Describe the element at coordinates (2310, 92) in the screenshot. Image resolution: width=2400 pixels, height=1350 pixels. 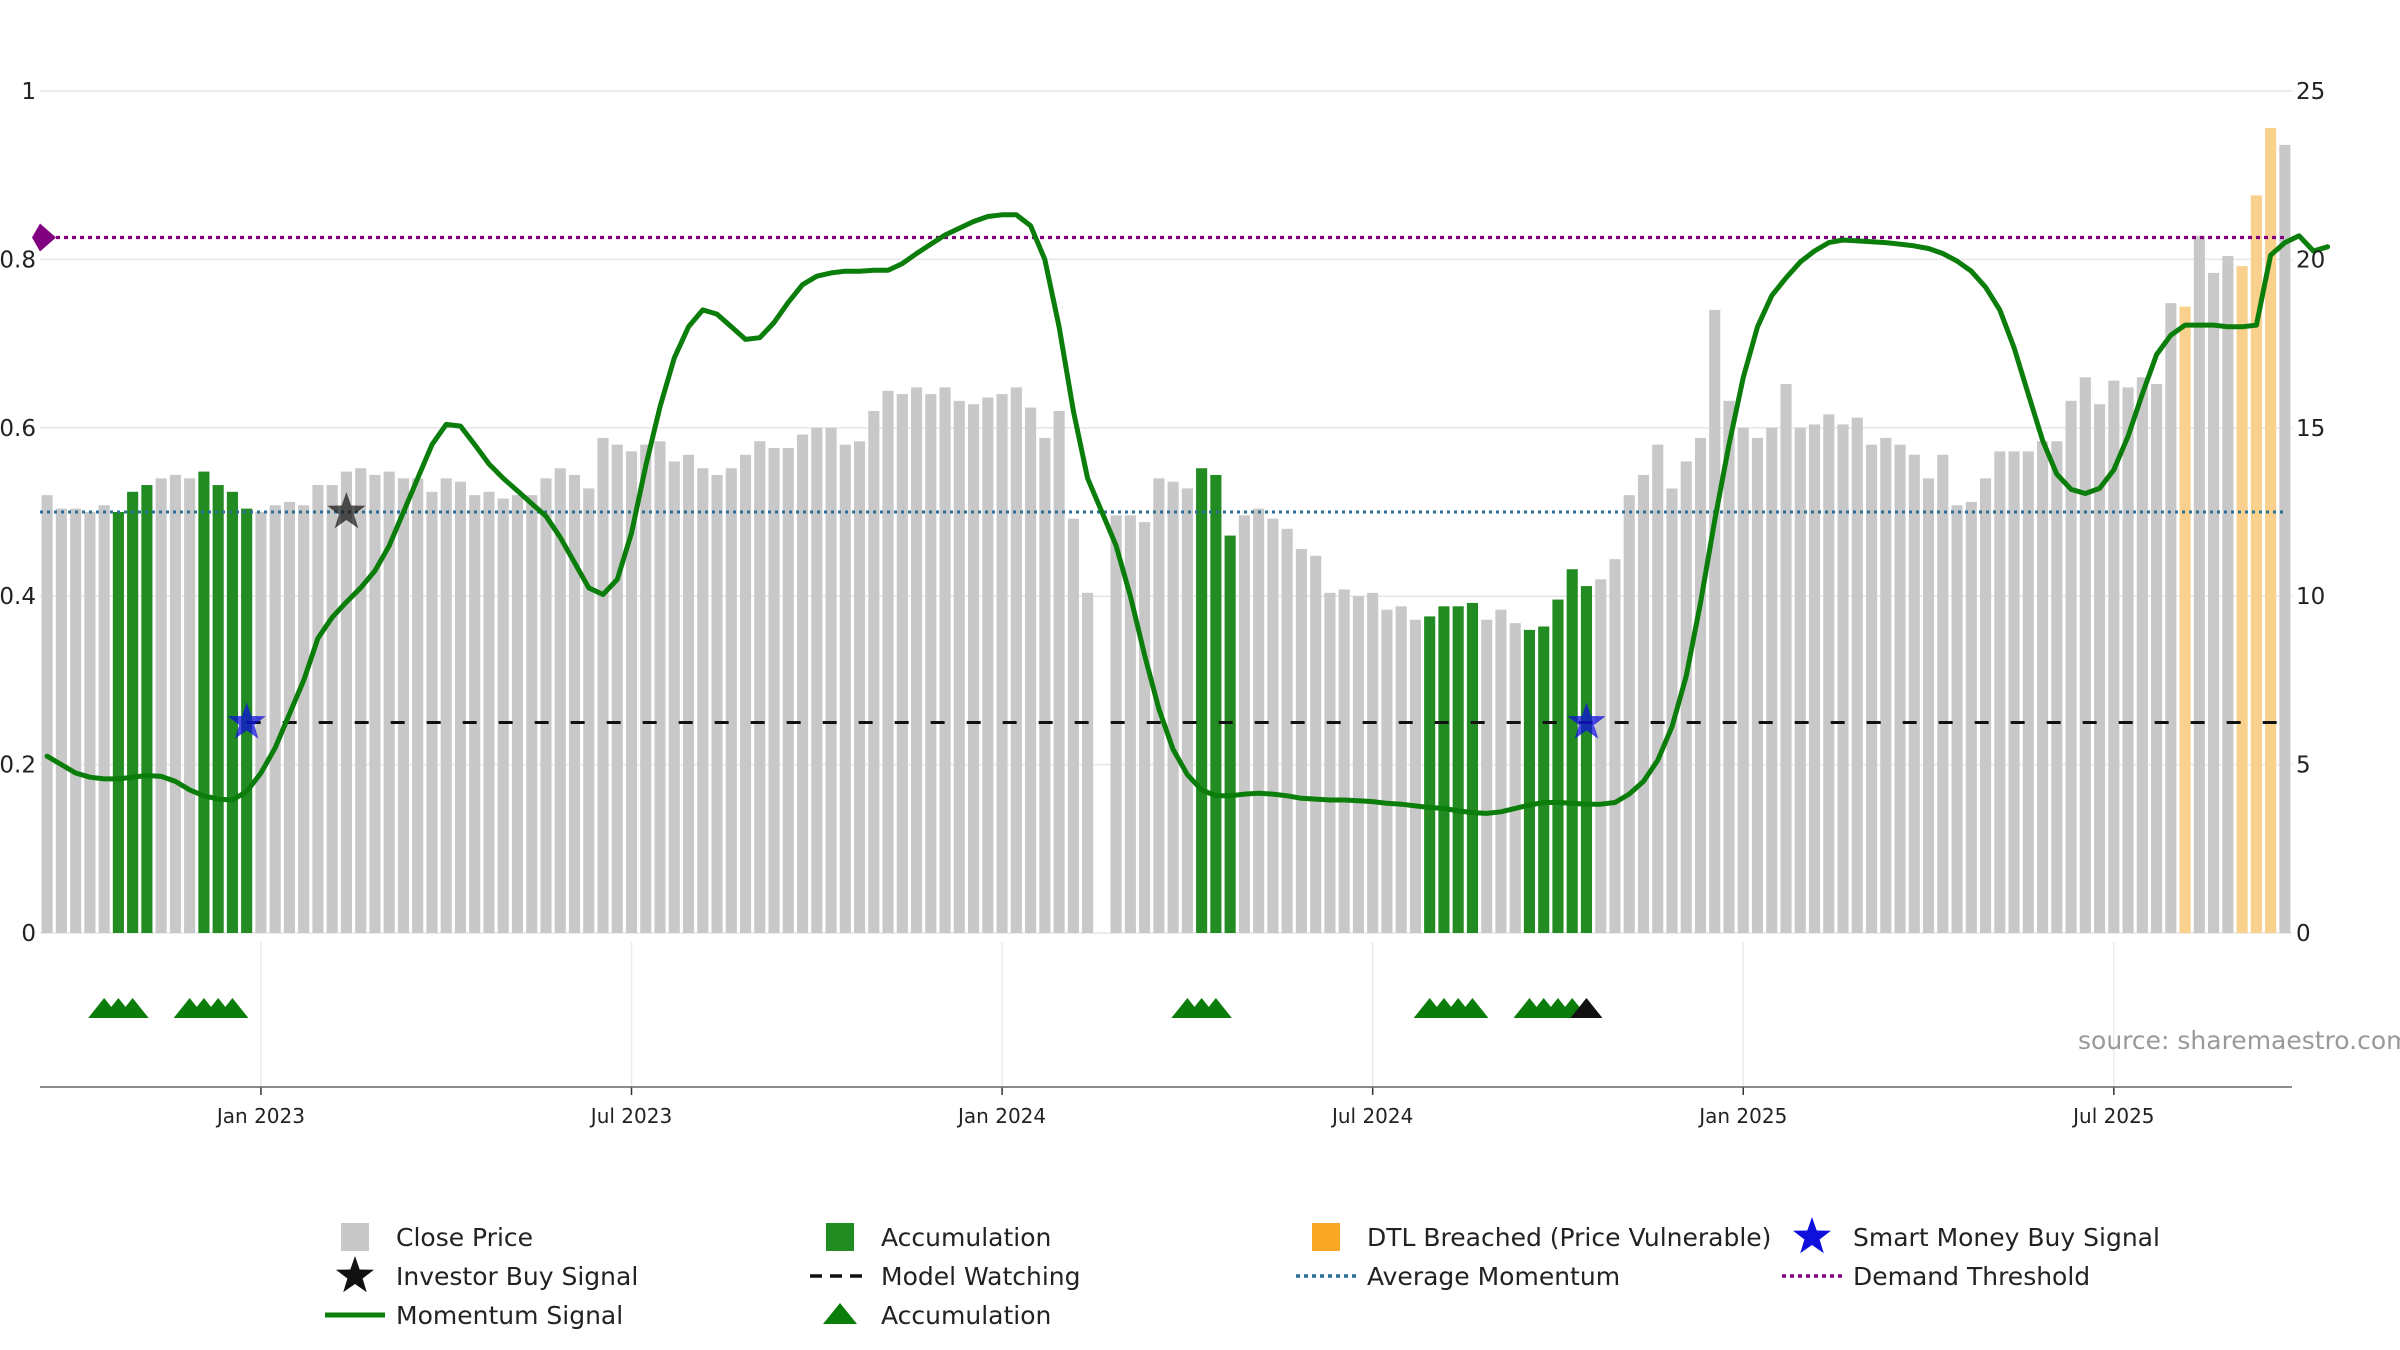
I see `y-right-tick-label: 25` at that location.